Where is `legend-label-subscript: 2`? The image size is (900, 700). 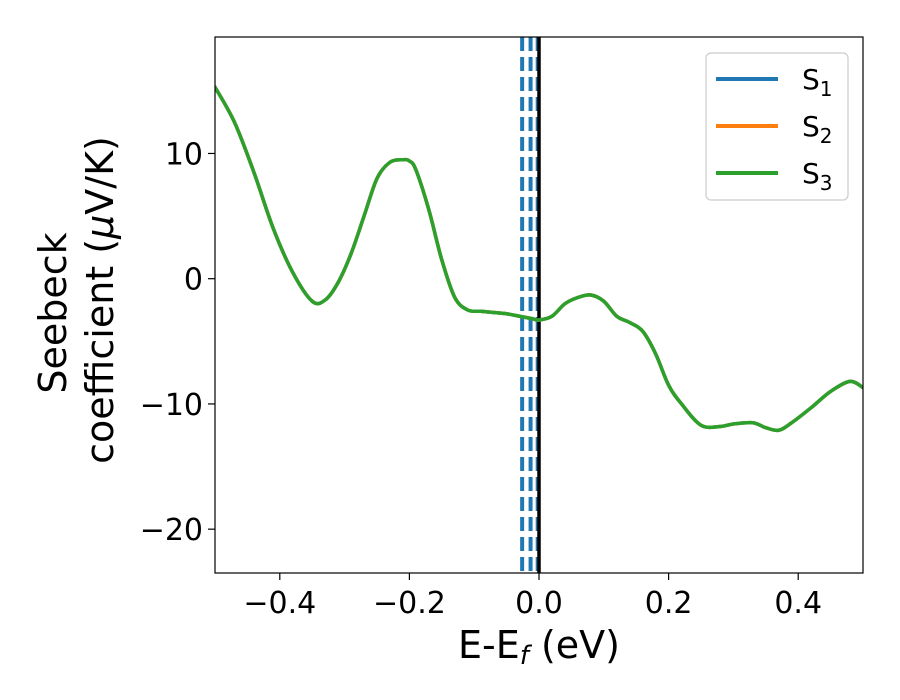 legend-label-subscript: 2 is located at coordinates (826, 136).